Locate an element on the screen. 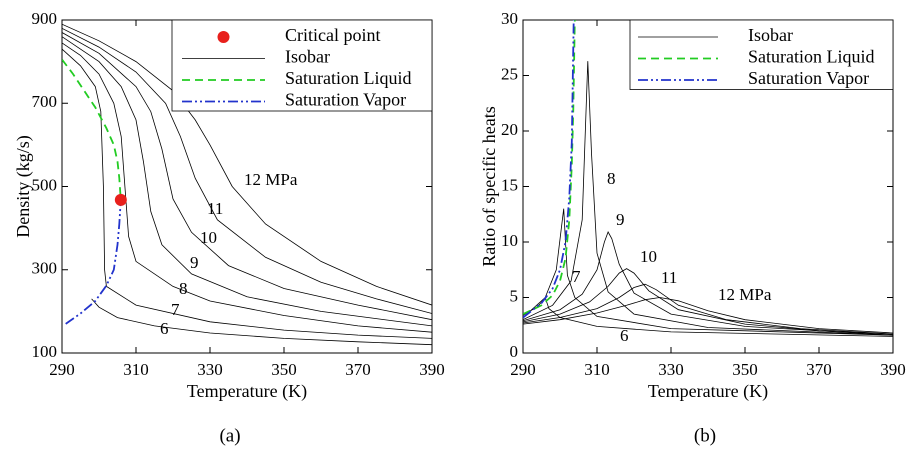 The width and height of the screenshot is (911, 454). y-tick-label: 5 is located at coordinates (514, 295).